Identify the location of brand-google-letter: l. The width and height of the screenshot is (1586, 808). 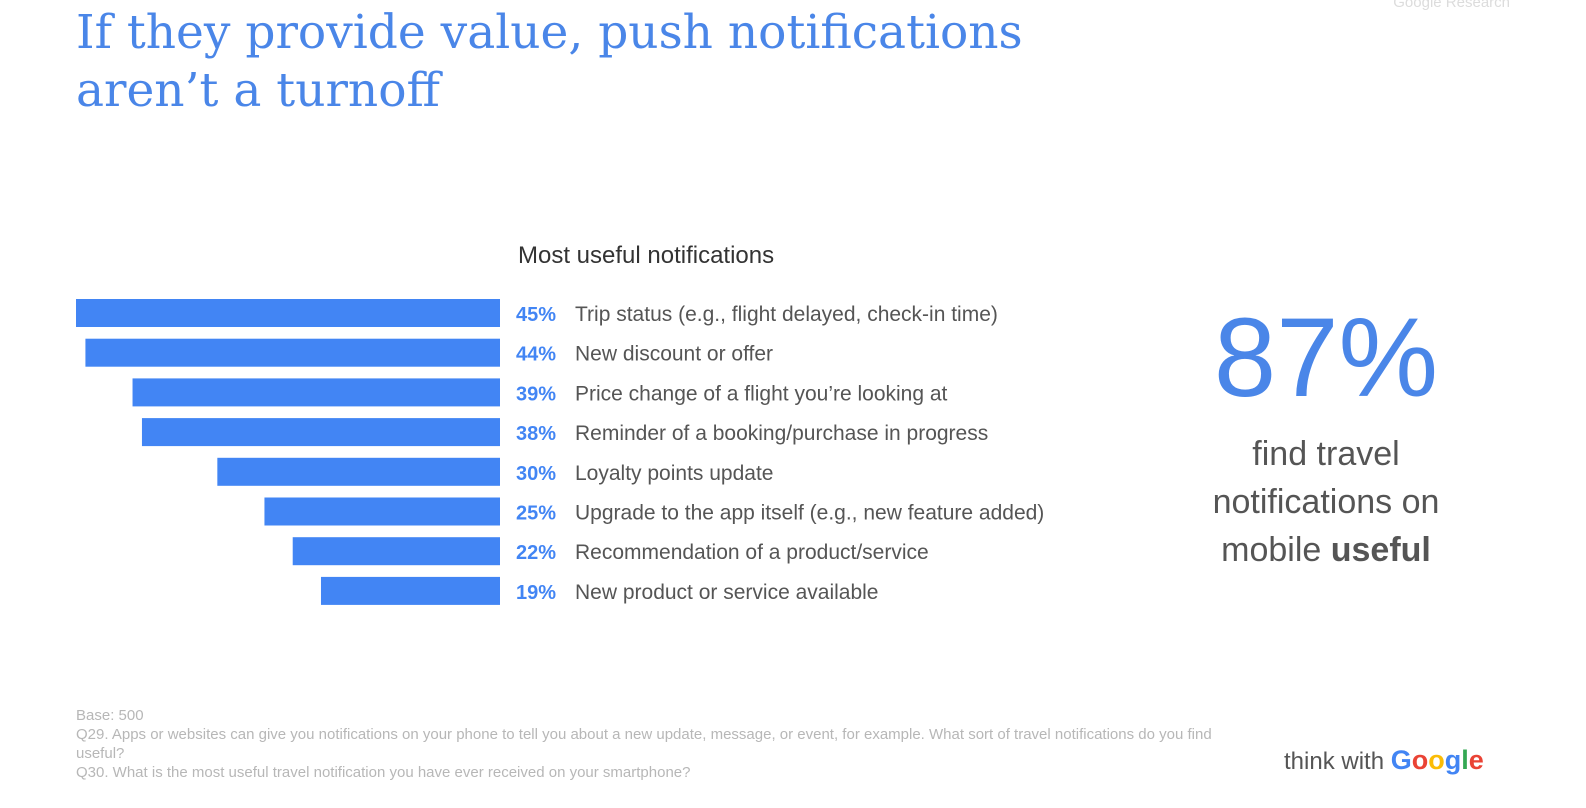
(1465, 760).